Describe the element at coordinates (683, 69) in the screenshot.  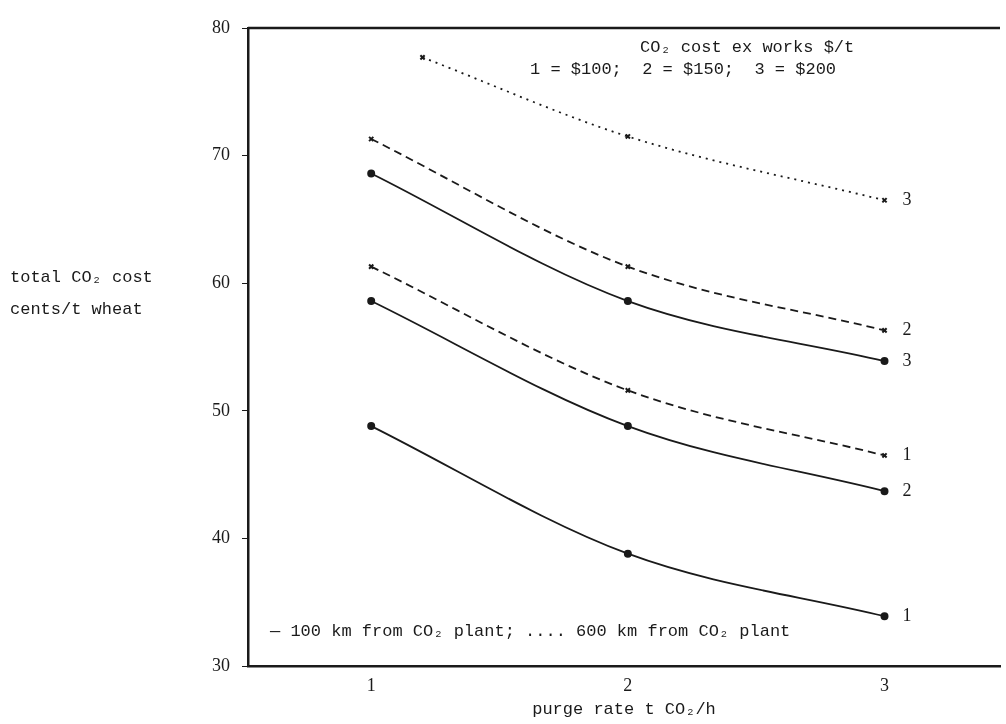
I see `annotation: 1 = $100; 2 = $150; 3 = $200` at that location.